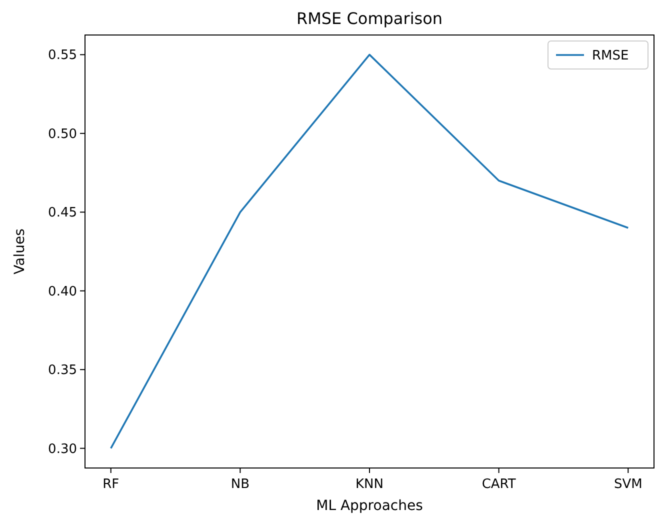  I want to click on x-tick-label: SVM, so click(628, 484).